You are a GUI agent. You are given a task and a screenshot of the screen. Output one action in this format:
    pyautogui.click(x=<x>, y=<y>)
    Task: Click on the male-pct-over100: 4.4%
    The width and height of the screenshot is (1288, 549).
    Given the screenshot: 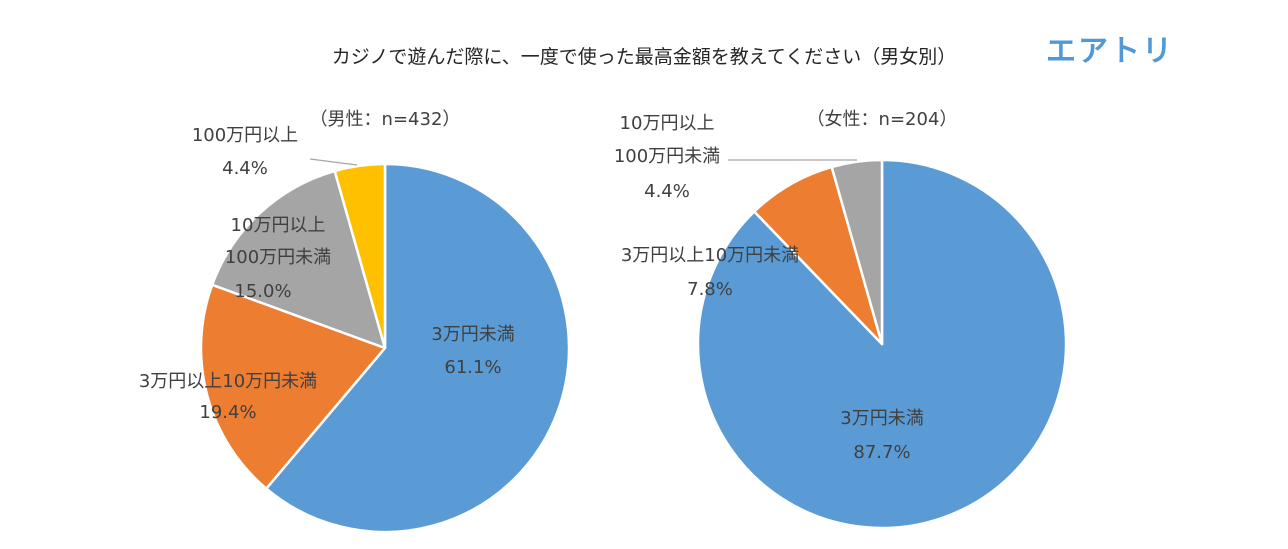 What is the action you would take?
    pyautogui.click(x=245, y=168)
    